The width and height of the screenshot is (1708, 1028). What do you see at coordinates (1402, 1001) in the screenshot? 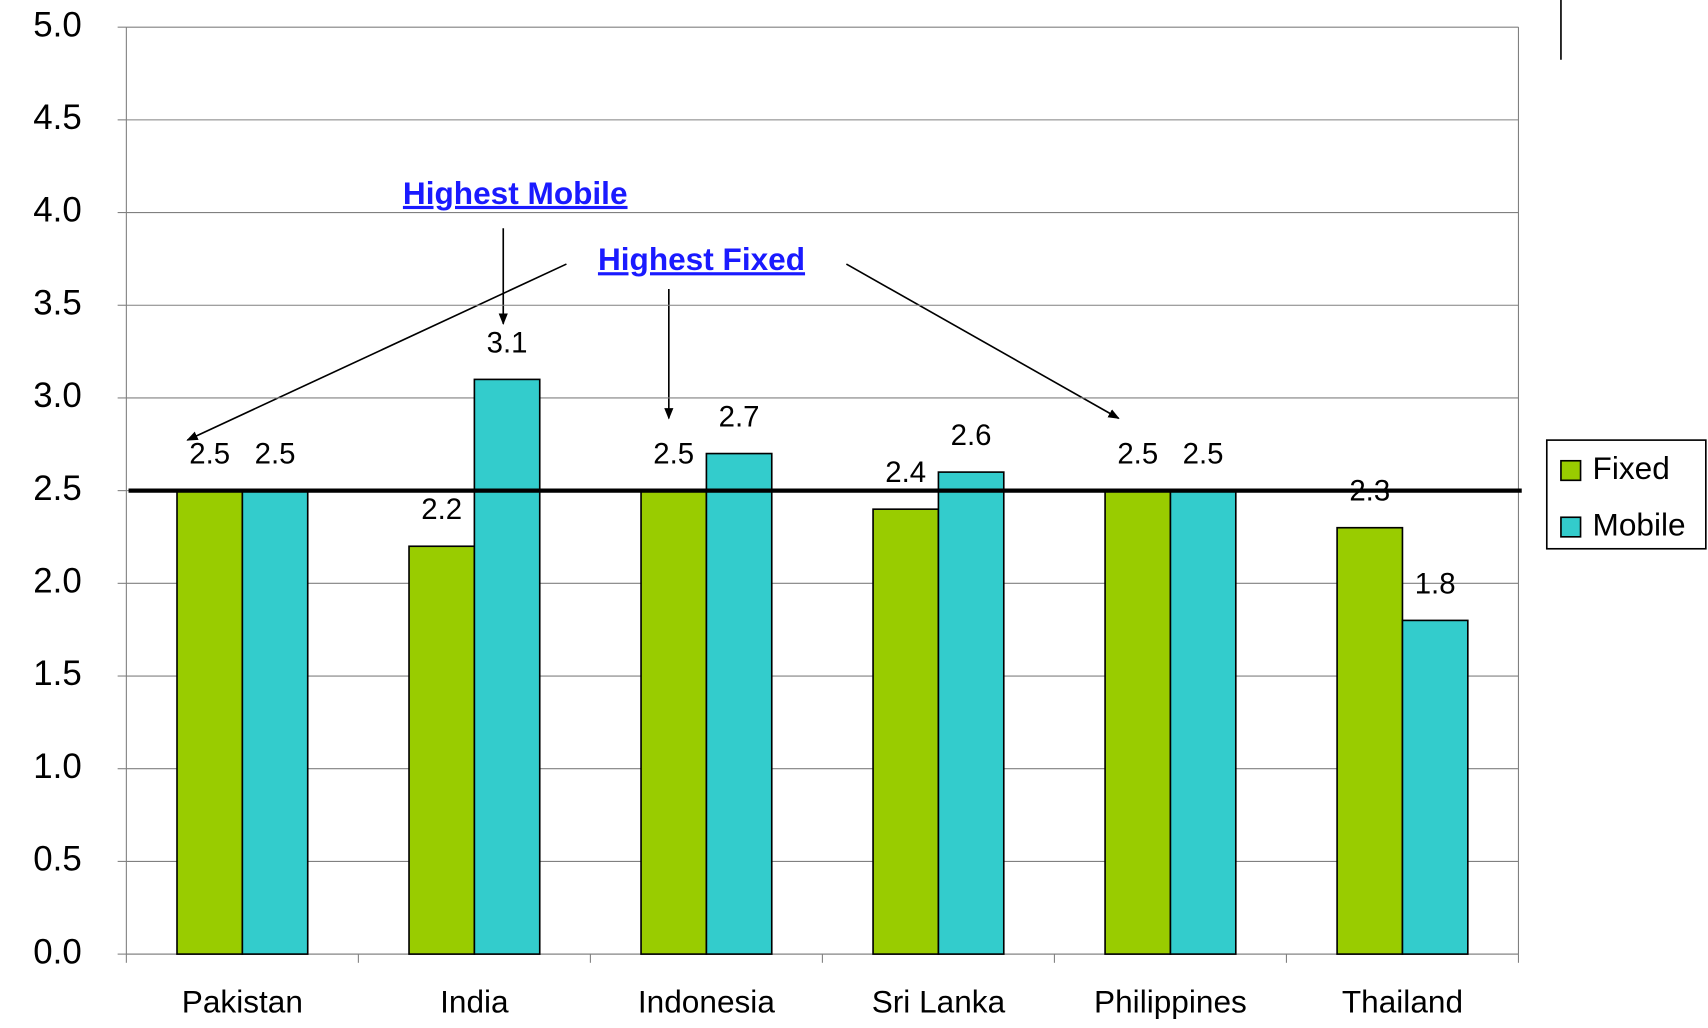
I see `x-tick-label: Thailand` at bounding box center [1402, 1001].